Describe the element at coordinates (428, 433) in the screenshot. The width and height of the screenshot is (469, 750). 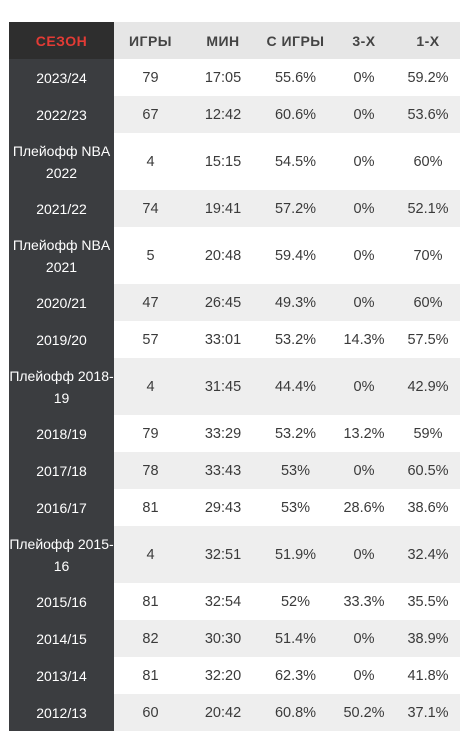
I see `free-throw-cell: 59%` at that location.